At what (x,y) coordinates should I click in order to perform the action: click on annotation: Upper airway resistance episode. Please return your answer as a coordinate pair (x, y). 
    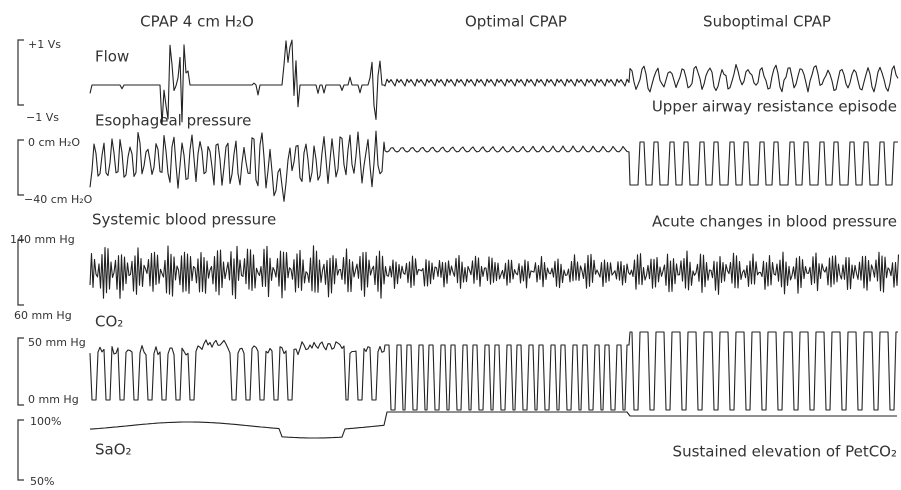
    Looking at the image, I should click on (774, 107).